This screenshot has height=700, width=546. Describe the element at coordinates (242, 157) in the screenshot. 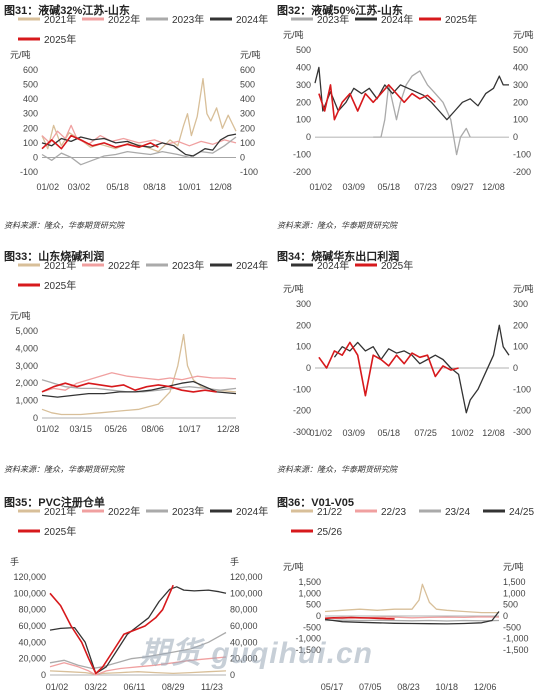

I see `y-tick-label-right: 0` at that location.